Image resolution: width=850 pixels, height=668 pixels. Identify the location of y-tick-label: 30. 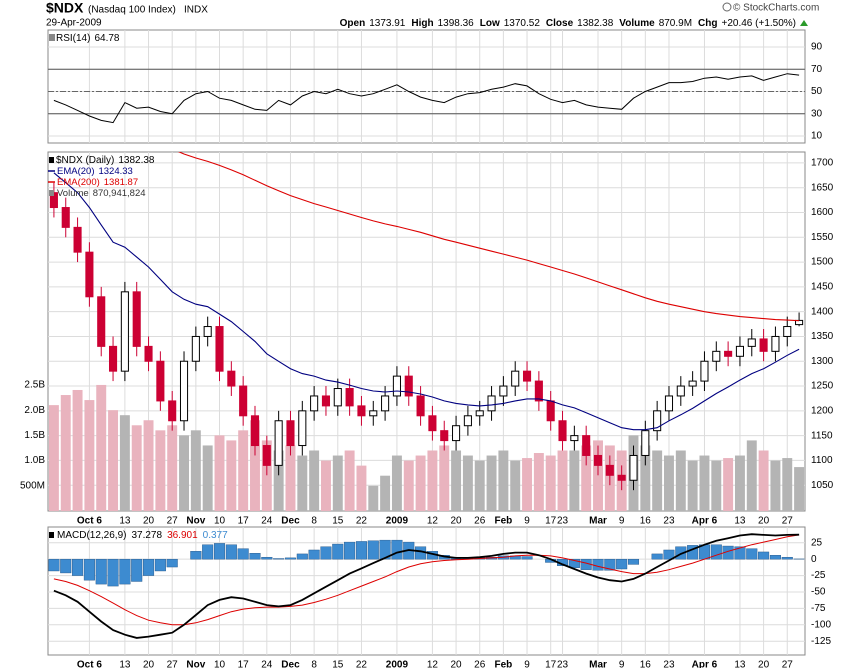
(817, 113).